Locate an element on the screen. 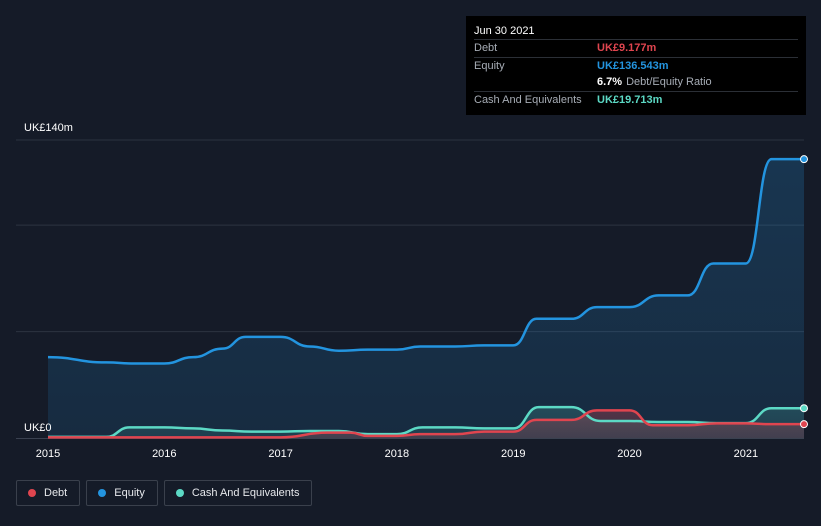 The height and width of the screenshot is (526, 821). equity-dot-icon is located at coordinates (102, 493).